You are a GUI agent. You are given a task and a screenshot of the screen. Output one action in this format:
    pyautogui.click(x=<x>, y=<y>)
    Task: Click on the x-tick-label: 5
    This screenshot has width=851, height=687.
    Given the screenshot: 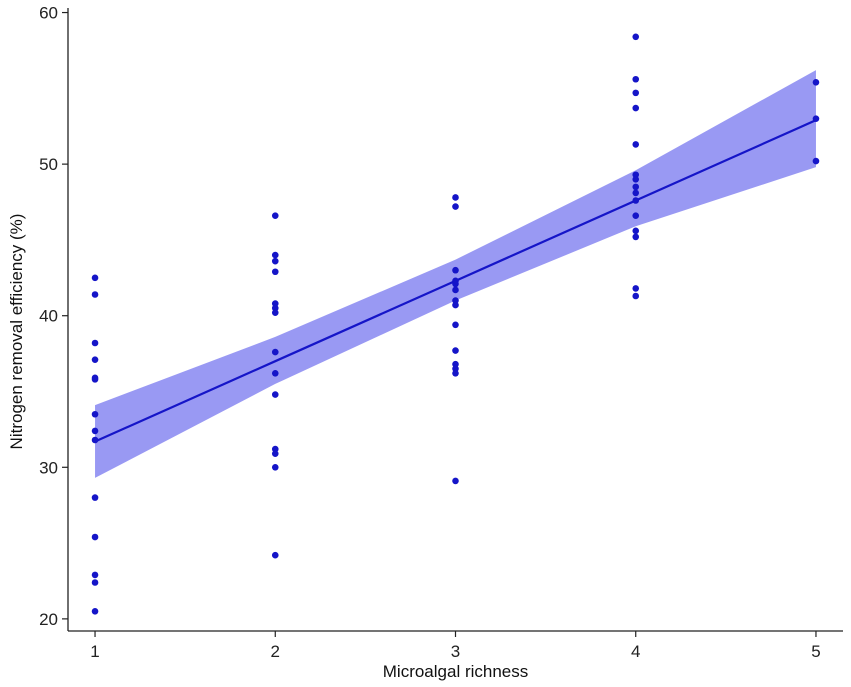 What is the action you would take?
    pyautogui.click(x=815, y=651)
    